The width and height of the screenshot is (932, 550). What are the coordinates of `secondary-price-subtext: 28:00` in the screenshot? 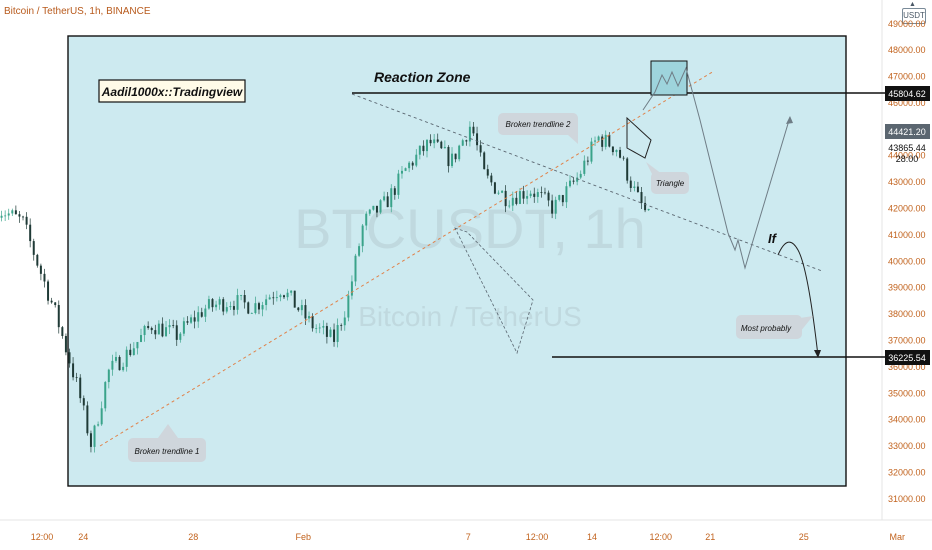 It's located at (907, 159).